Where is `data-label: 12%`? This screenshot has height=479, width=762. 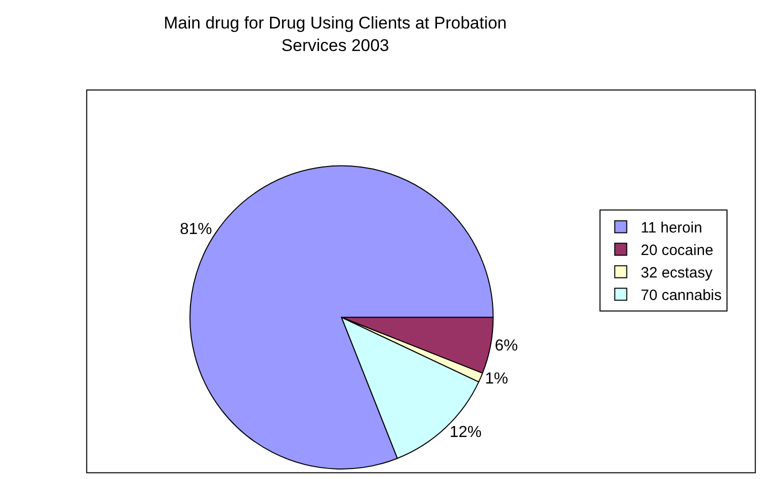
data-label: 12% is located at coordinates (466, 432).